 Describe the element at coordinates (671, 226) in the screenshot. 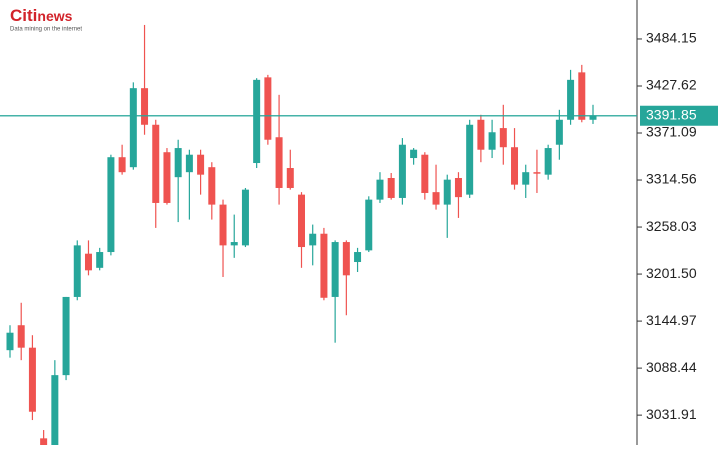

I see `y-tick-label: 3258.03` at that location.